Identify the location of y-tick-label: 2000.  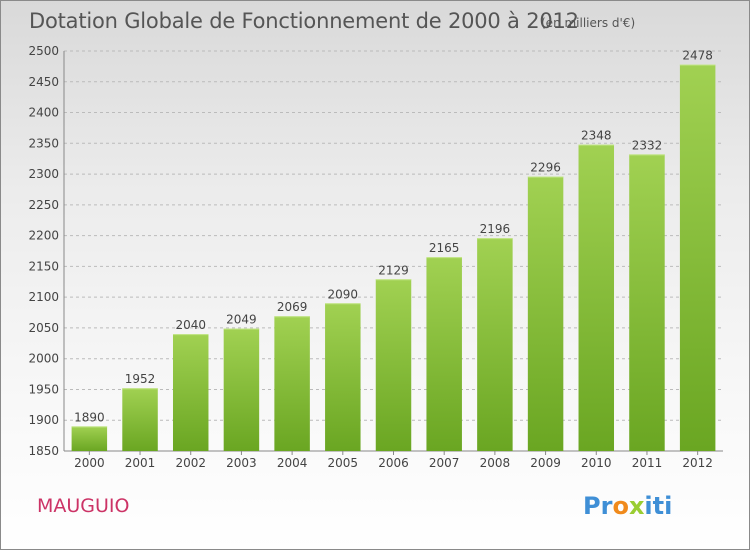
(43, 359).